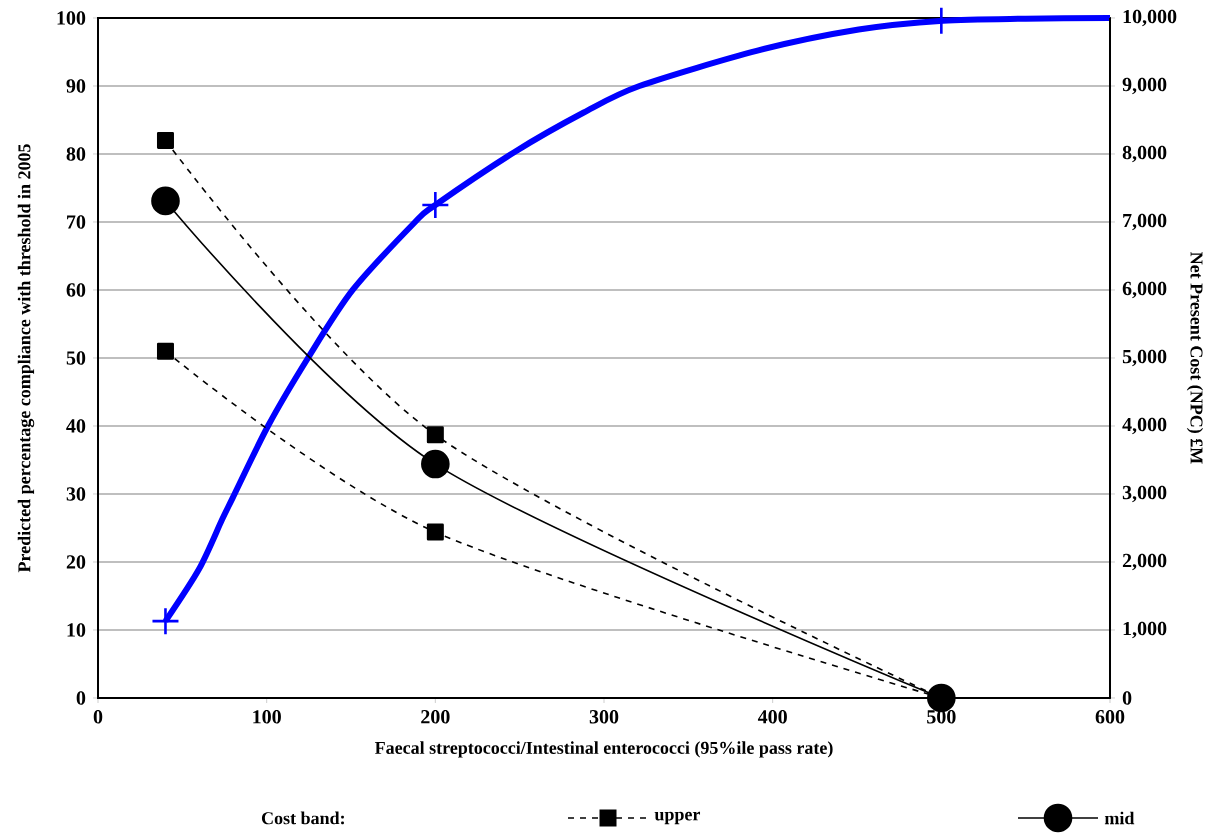 The width and height of the screenshot is (1230, 833). I want to click on x-tick-label: 100, so click(267, 717).